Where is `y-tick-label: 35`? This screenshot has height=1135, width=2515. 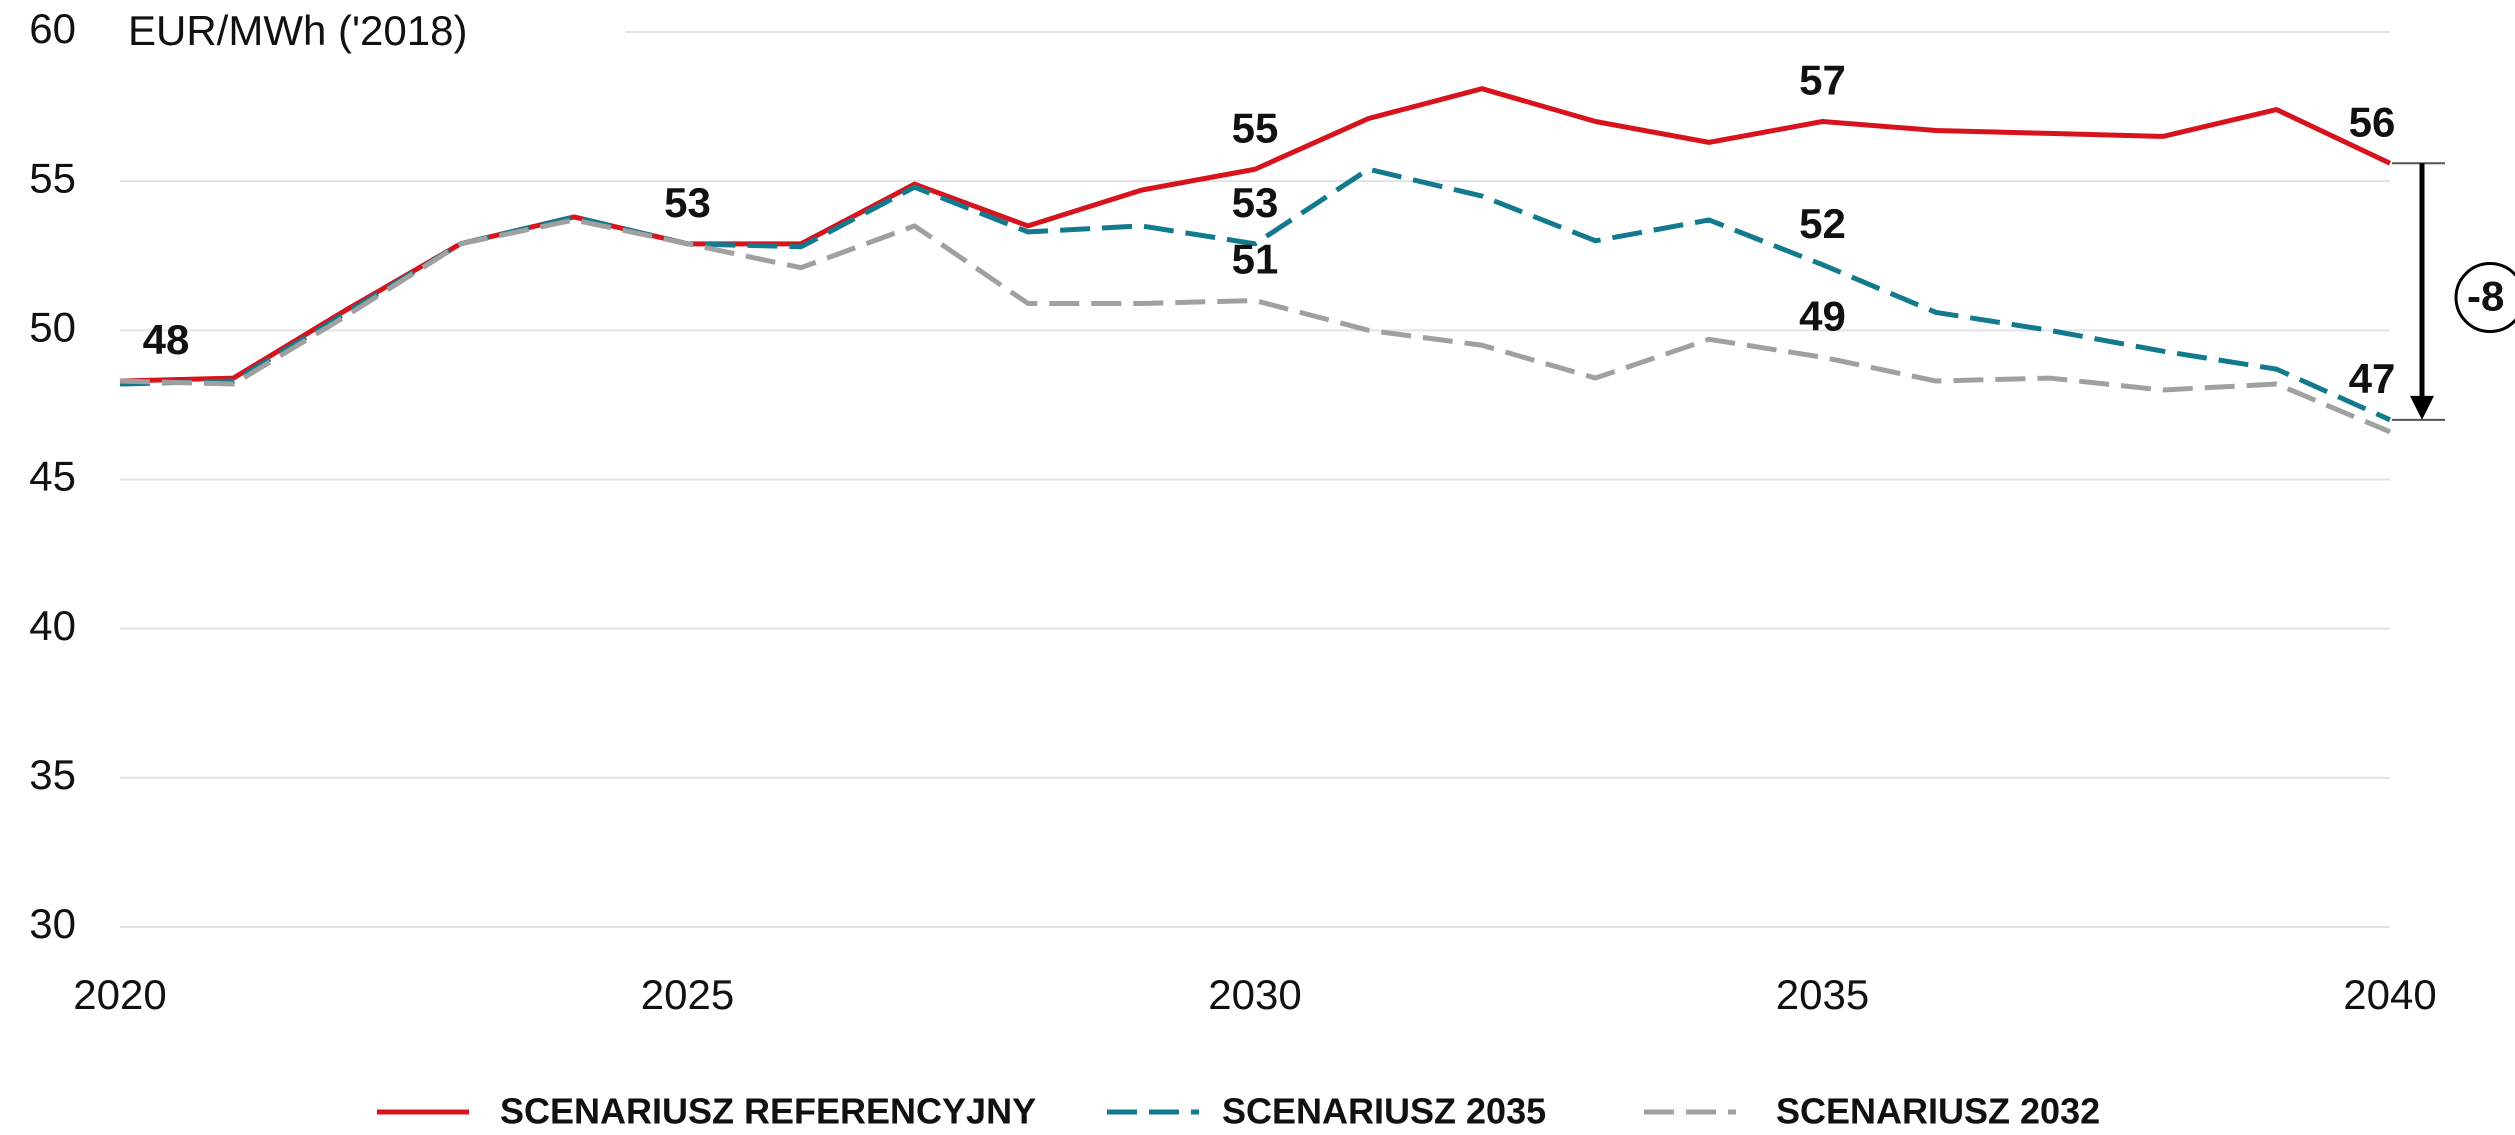 y-tick-label: 35 is located at coordinates (52, 774).